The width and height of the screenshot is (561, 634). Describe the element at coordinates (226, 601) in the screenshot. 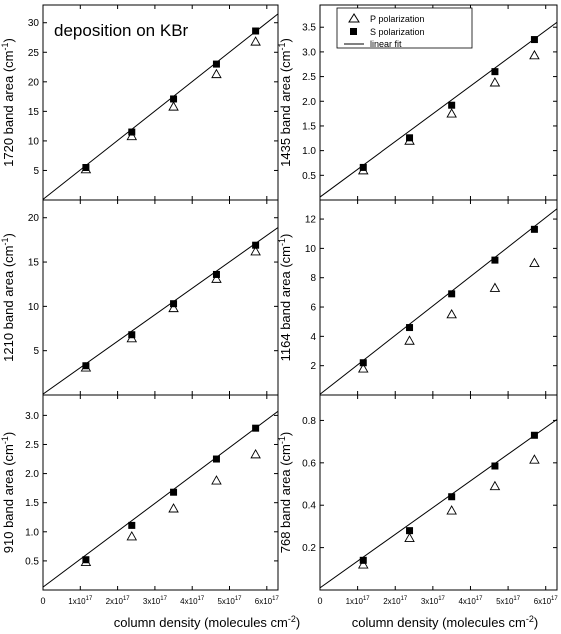

I see `x-tick-mantissa: 5x10` at that location.